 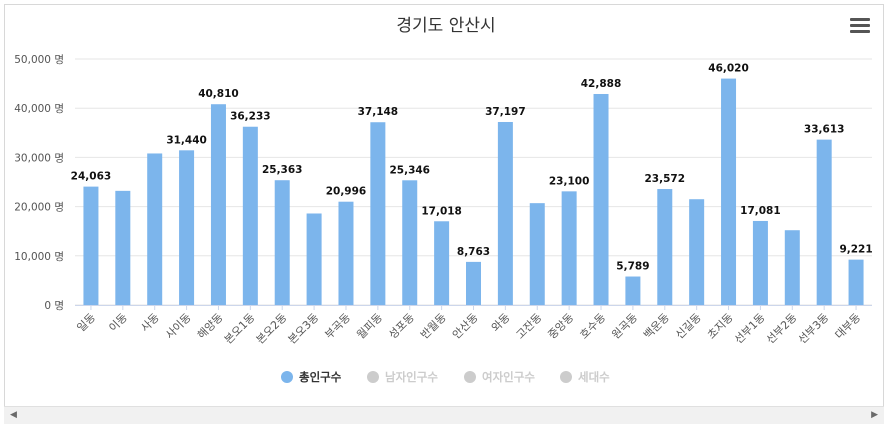 I want to click on legend-label: 세대수, so click(x=594, y=377).